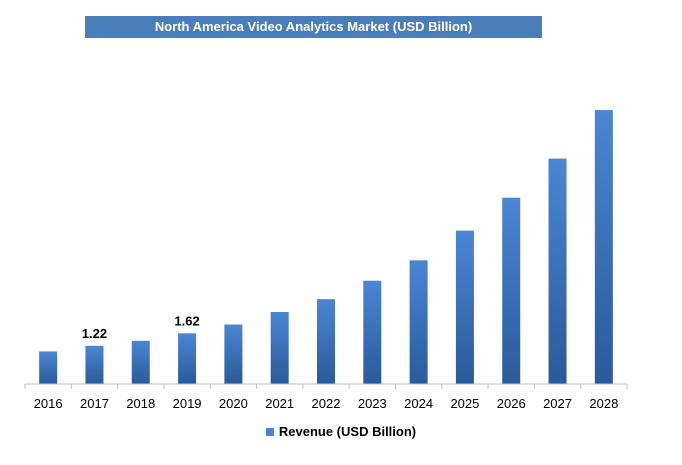 This screenshot has height=465, width=682. I want to click on bar-2016, so click(48, 367).